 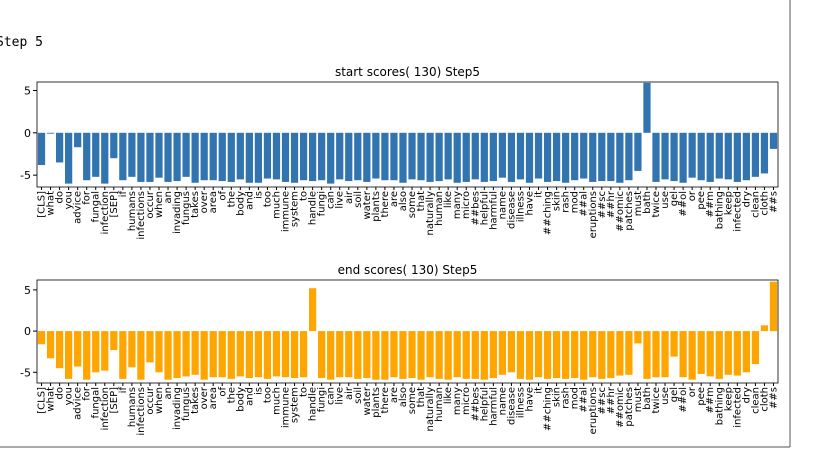 What do you see at coordinates (638, 203) in the screenshot?
I see `x-tick-label: must` at bounding box center [638, 203].